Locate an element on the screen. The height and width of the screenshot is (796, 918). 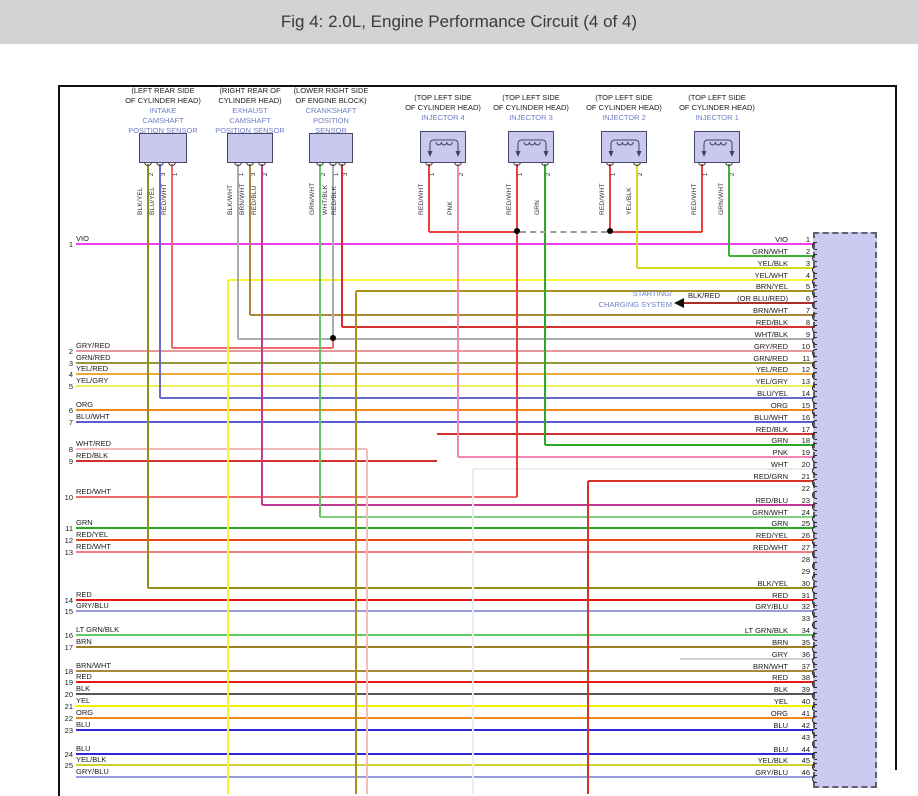
right-wire-label: YEL is located at coordinates (780, 701).